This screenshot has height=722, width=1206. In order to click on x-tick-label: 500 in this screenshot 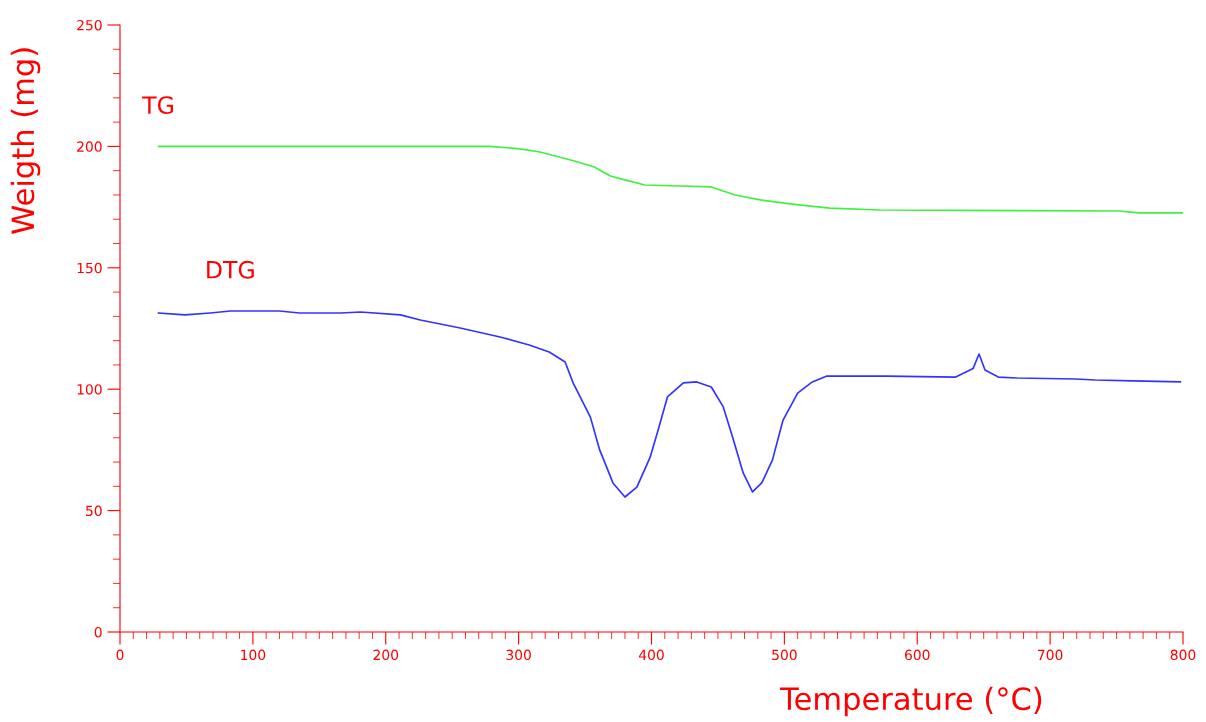, I will do `click(784, 655)`.